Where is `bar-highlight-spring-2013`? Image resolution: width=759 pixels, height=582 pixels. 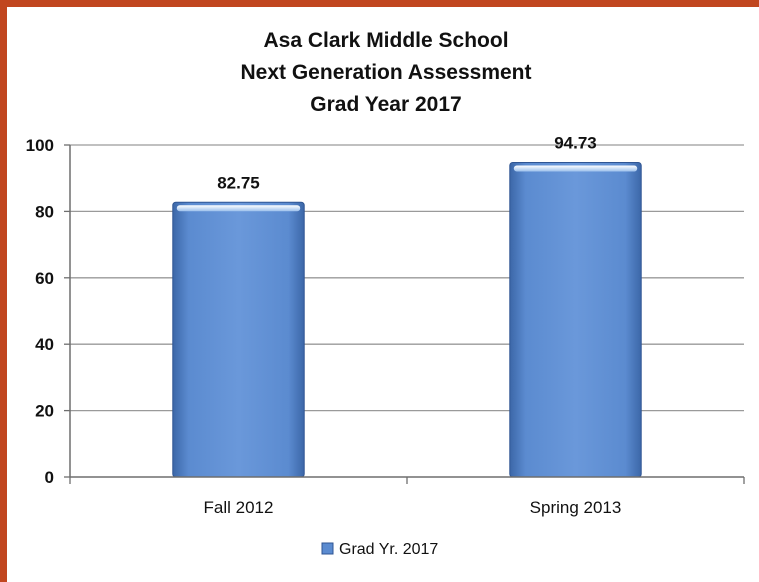 bar-highlight-spring-2013 is located at coordinates (575, 168).